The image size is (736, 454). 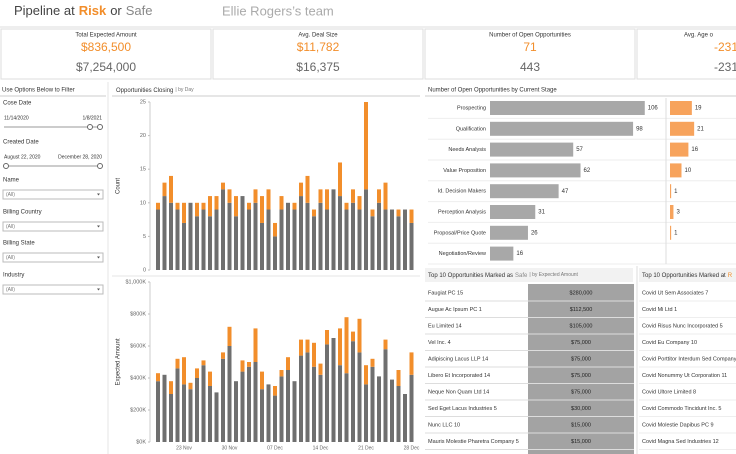 What do you see at coordinates (581, 293) in the screenshot?
I see `row-amount: $280,000` at bounding box center [581, 293].